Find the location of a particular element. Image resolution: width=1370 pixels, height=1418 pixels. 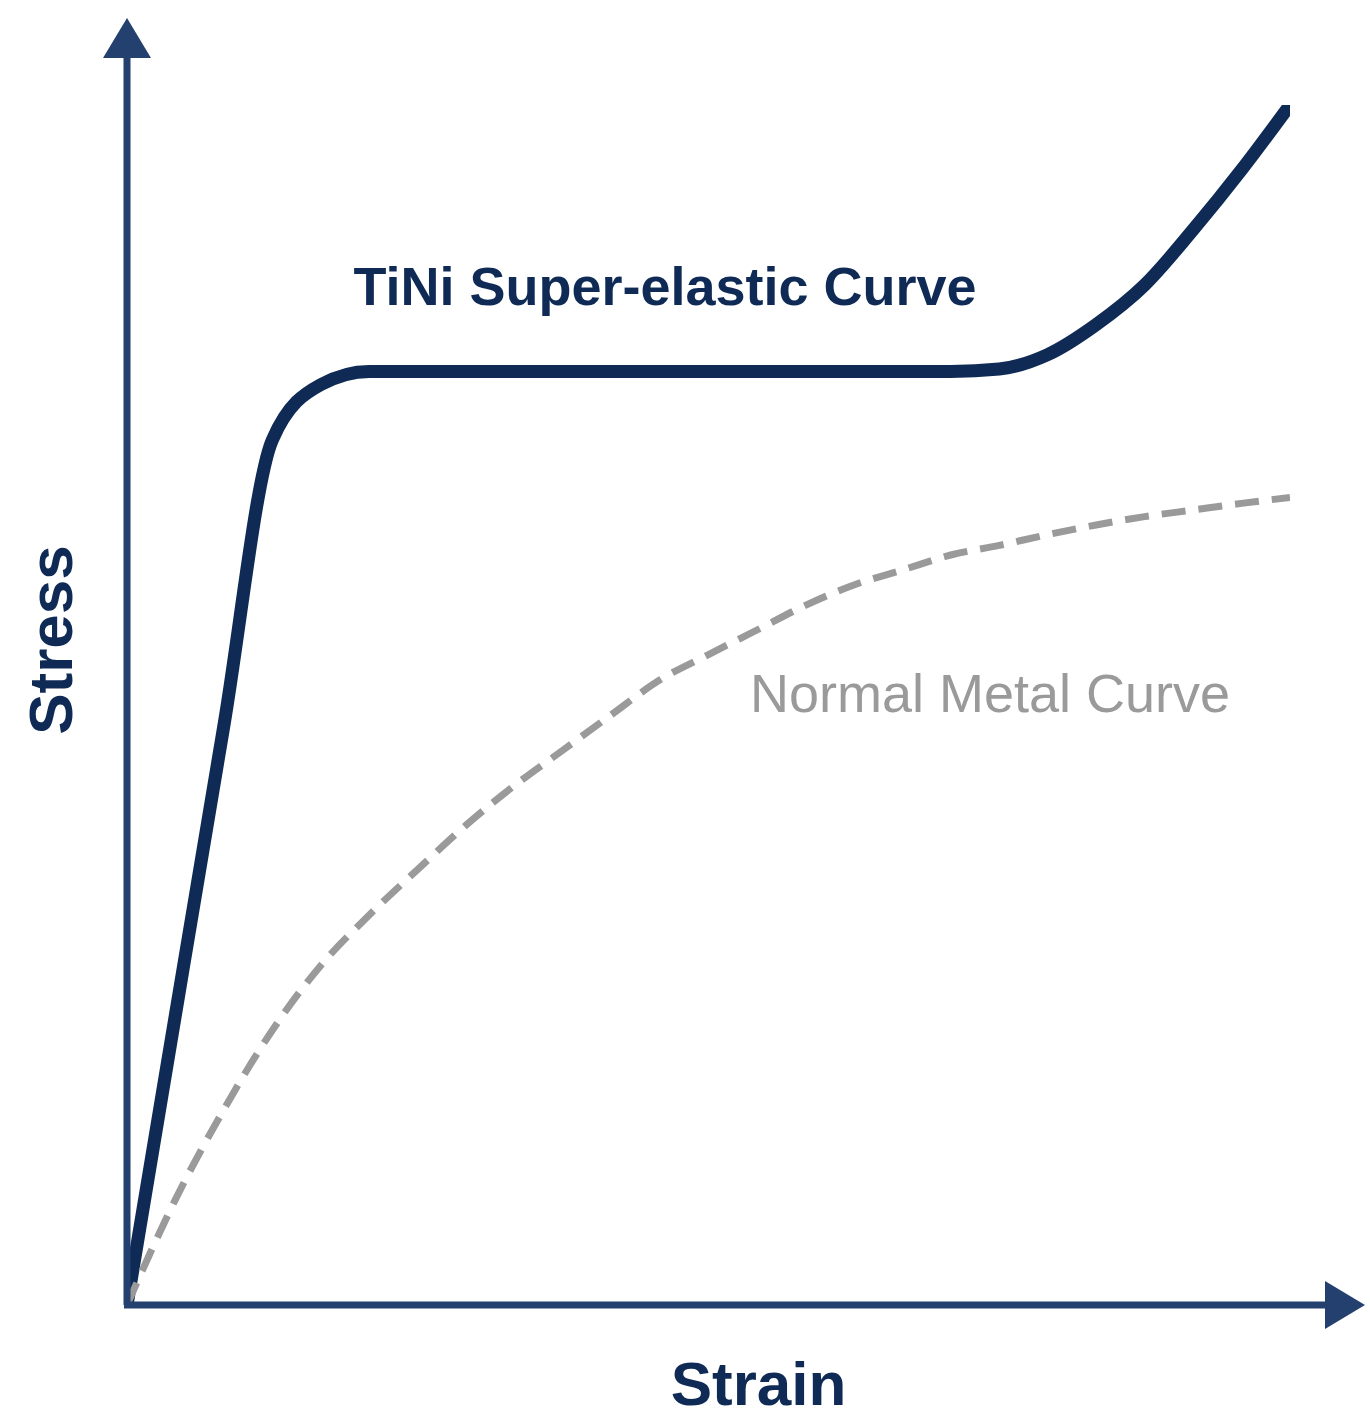

series-label: TiNi Super-elastic Curve is located at coordinates (665, 286).